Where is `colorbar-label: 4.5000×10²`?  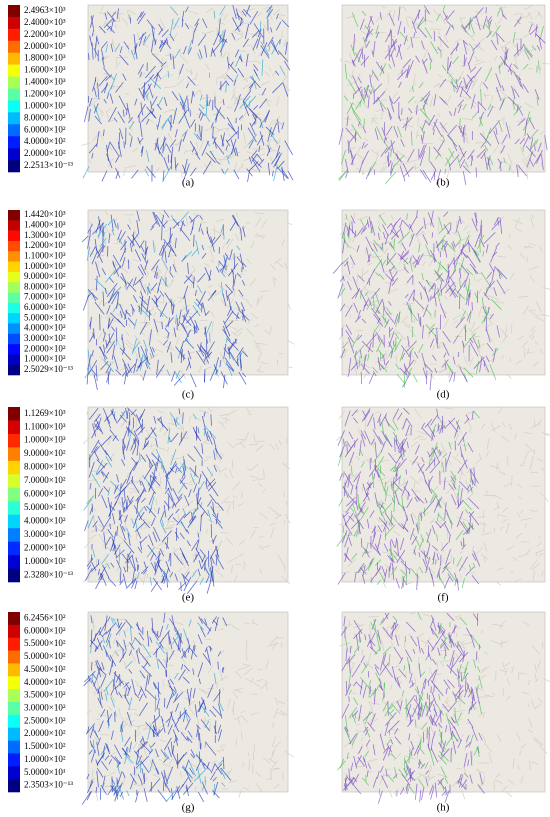 colorbar-label: 4.5000×10² is located at coordinates (45, 669).